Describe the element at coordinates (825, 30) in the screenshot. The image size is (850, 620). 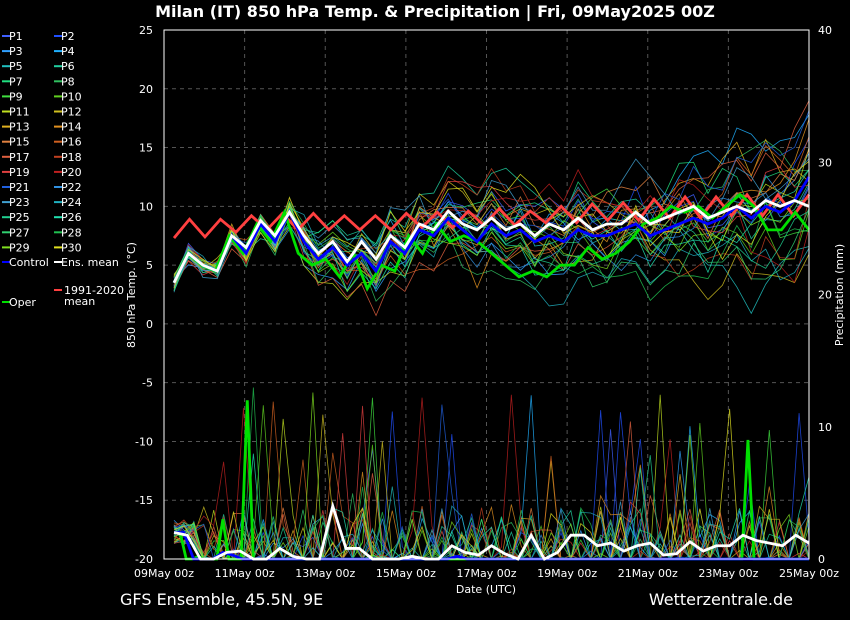
I see `y2-tick-label: 40` at that location.